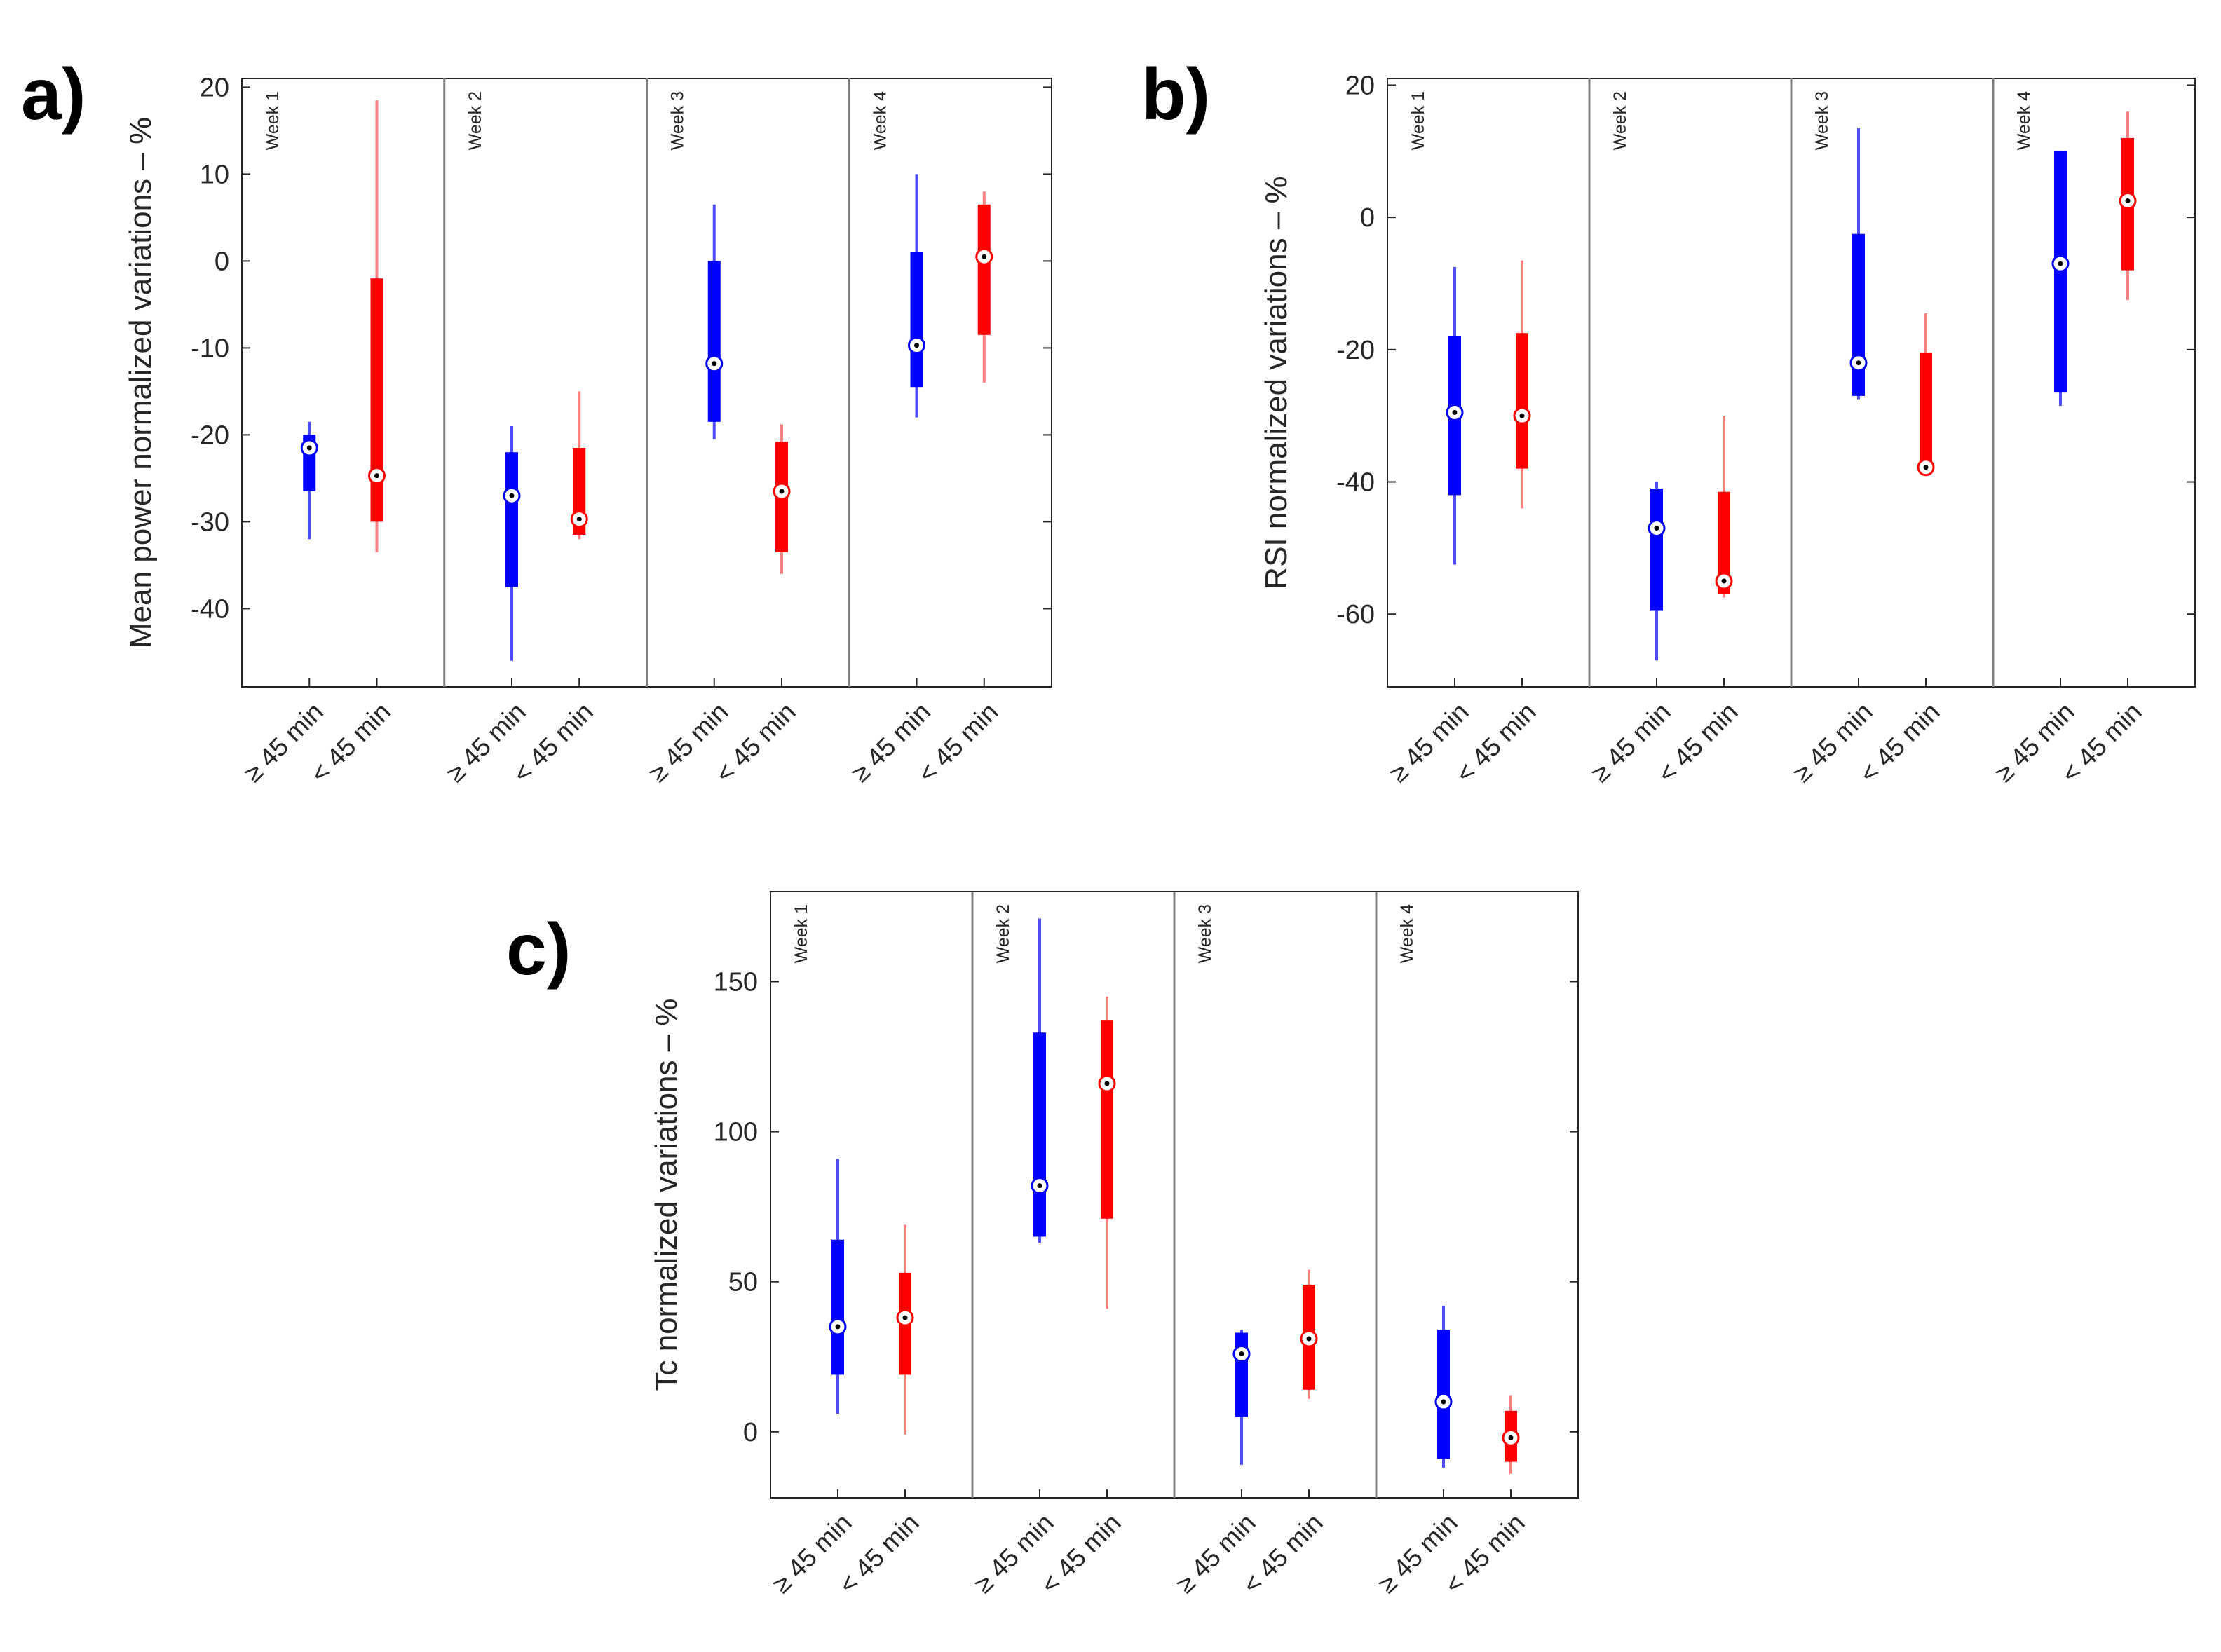  What do you see at coordinates (736, 982) in the screenshot?
I see `y-tick-label: 150` at bounding box center [736, 982].